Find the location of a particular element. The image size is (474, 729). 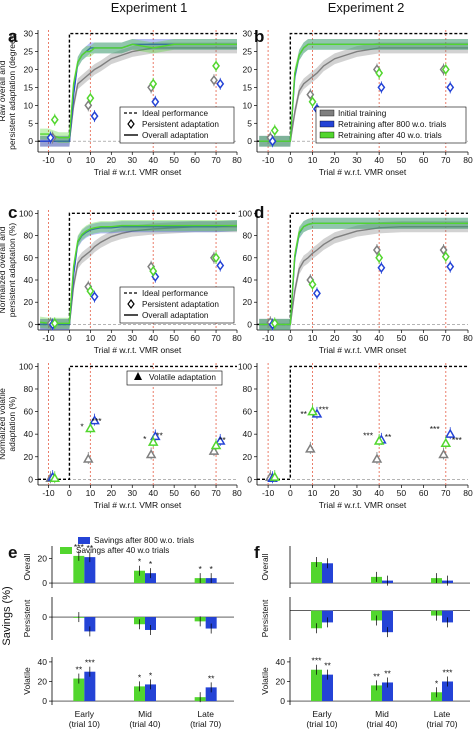

panel-label-b: b is located at coordinates (259, 36).